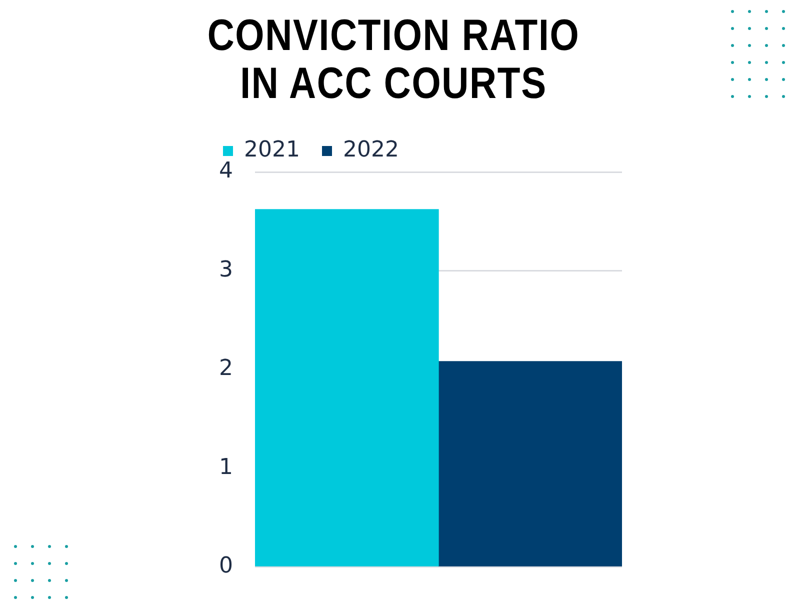 The width and height of the screenshot is (787, 602). I want to click on legend-label: 2021, so click(272, 150).